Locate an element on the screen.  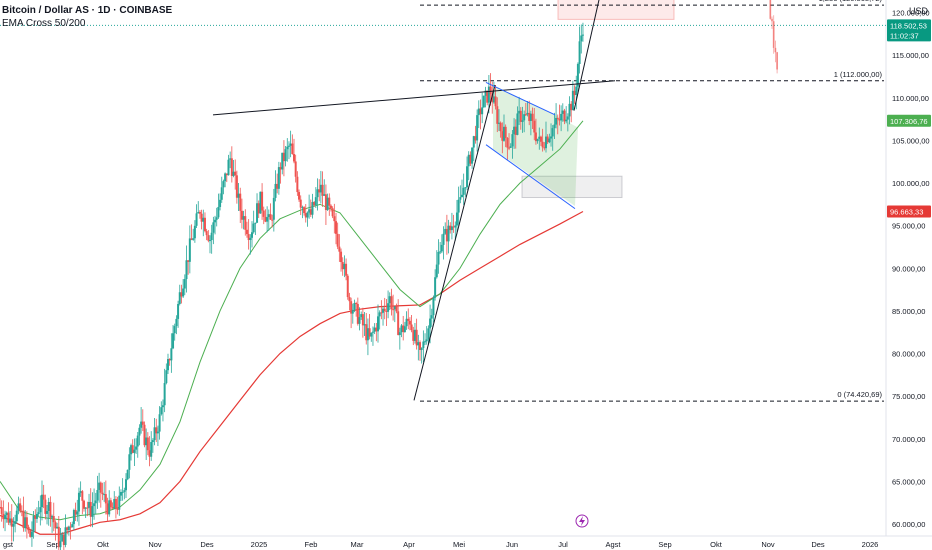
x-tick-label: Des is located at coordinates (818, 544).